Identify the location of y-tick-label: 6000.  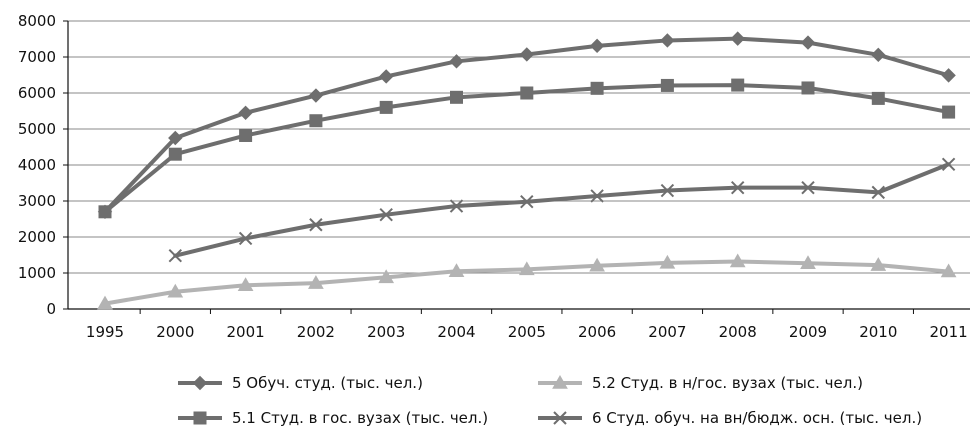
(37, 93).